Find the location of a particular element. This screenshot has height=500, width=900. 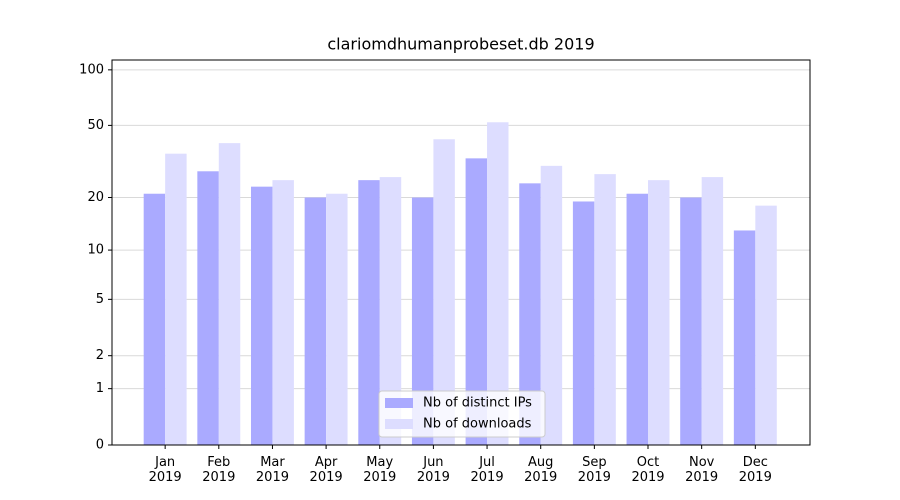

y-tick-label: 0 is located at coordinates (100, 445).